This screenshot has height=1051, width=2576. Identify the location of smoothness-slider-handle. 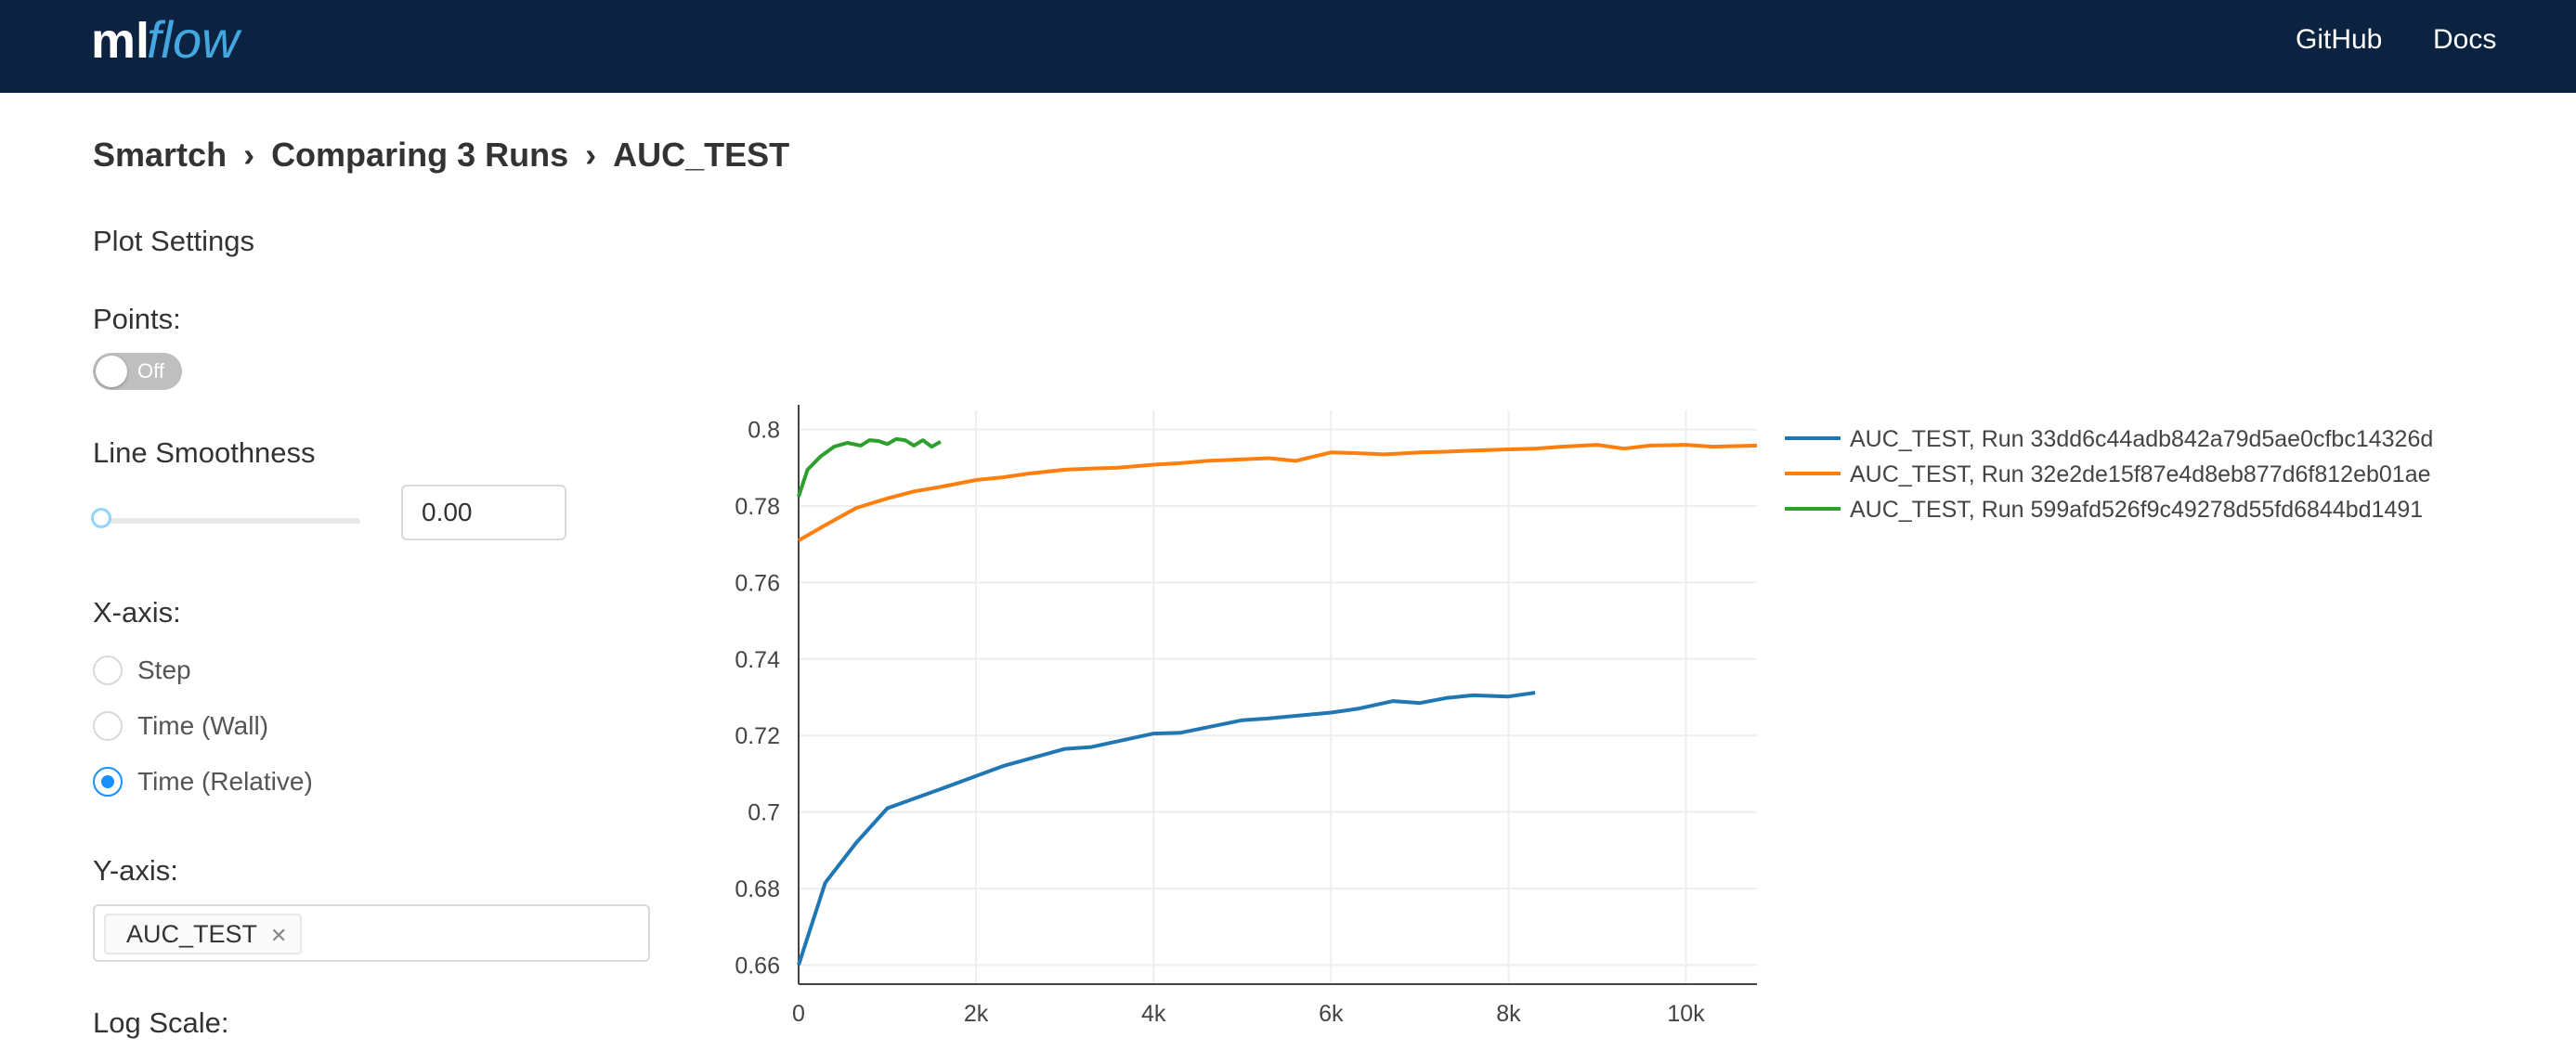
(101, 518).